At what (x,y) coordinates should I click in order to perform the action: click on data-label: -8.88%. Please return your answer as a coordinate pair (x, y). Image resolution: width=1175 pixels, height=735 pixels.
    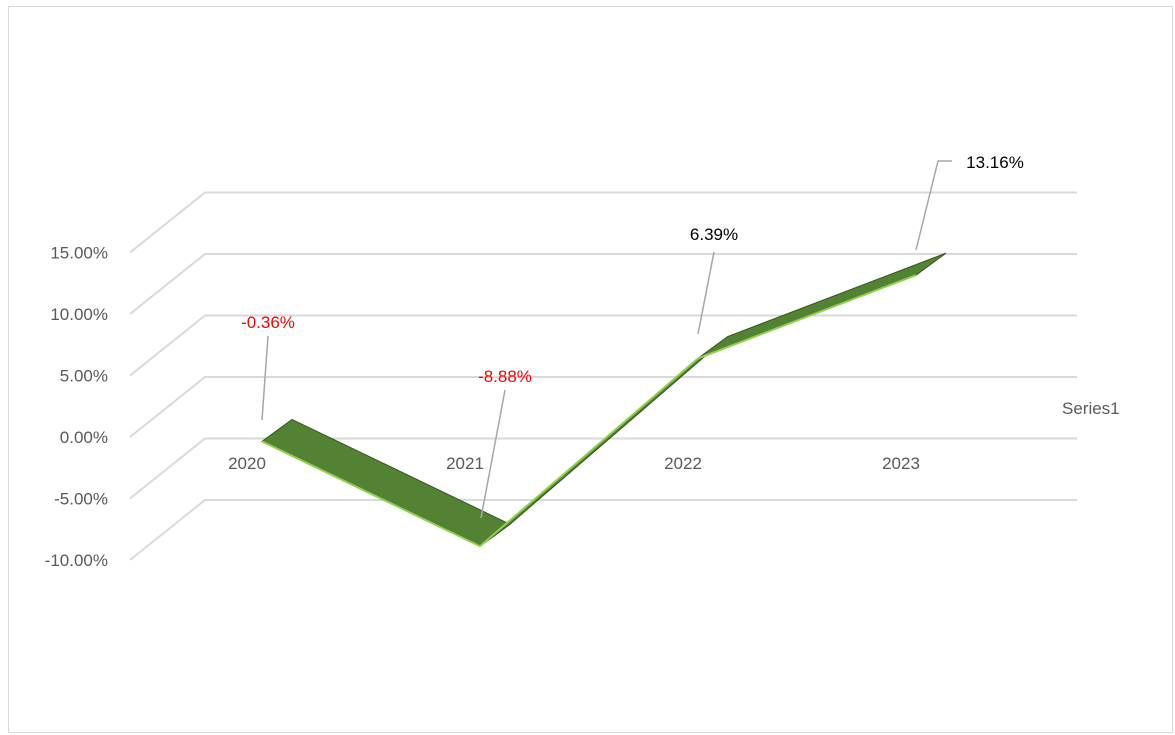
    Looking at the image, I should click on (505, 376).